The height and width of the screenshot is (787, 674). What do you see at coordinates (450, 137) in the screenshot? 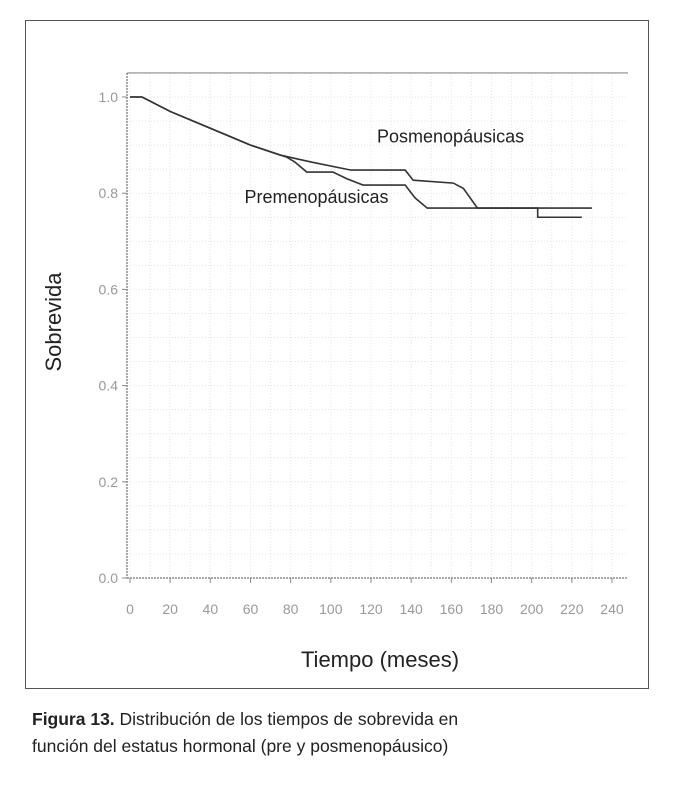
I see `series-label-posmenopausicas: Posmenopáusicas` at bounding box center [450, 137].